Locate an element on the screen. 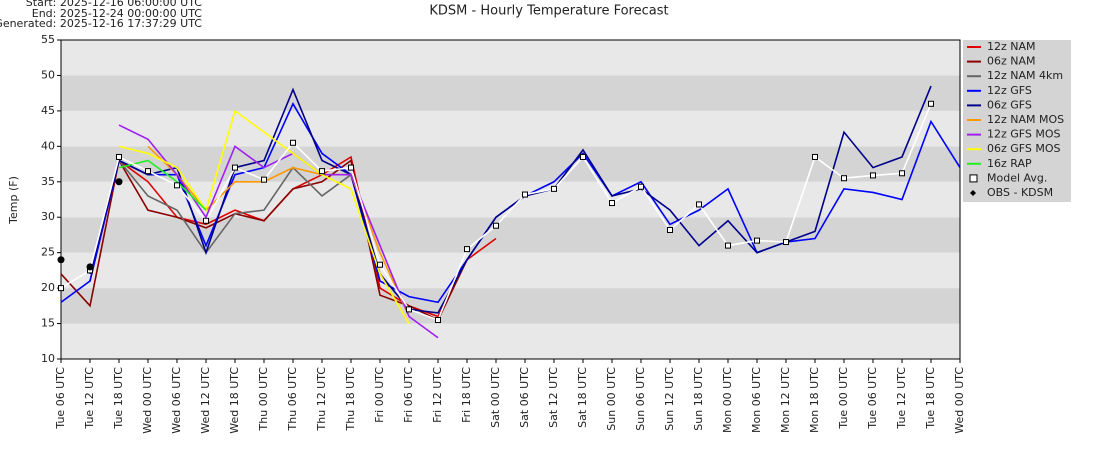 This screenshot has height=450, width=1100. x-tick-label: Mon 12 UTC is located at coordinates (785, 400).